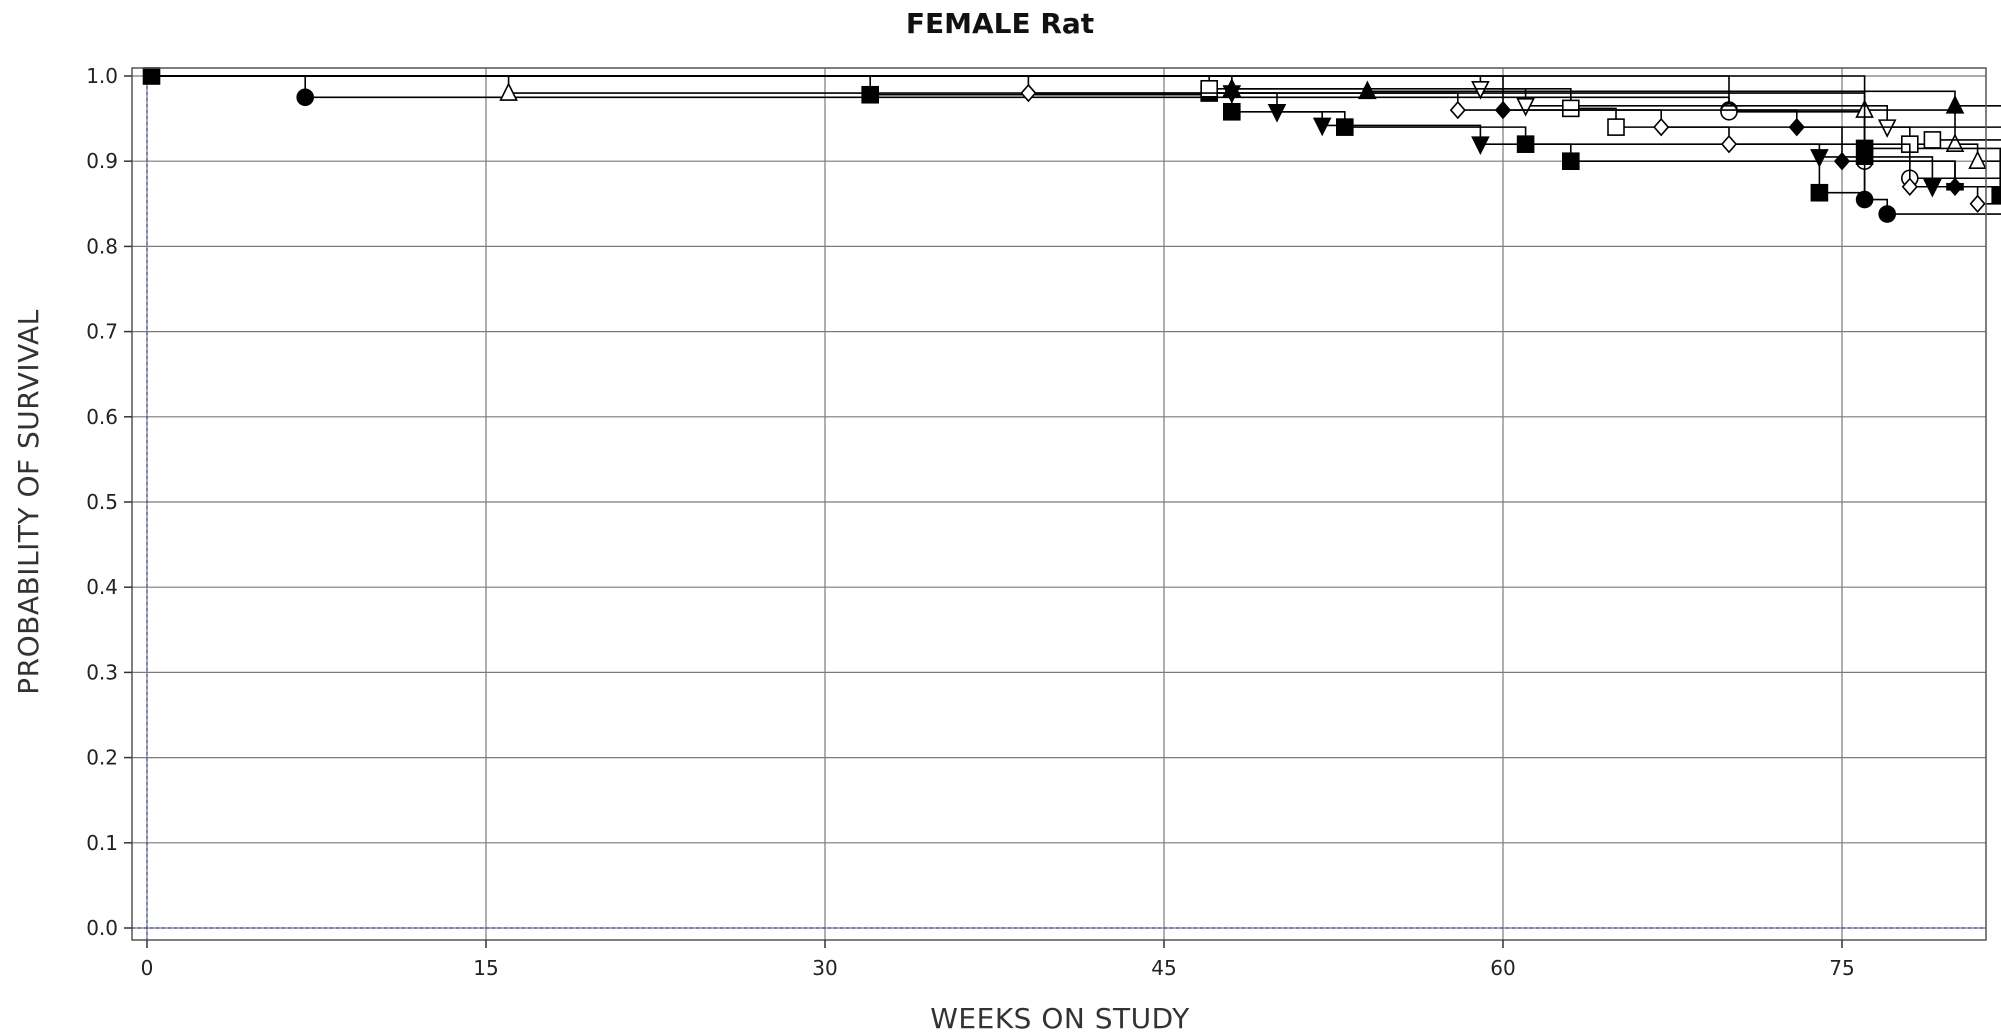 The width and height of the screenshot is (2001, 1034). Describe the element at coordinates (824, 968) in the screenshot. I see `x-tick-label: 30` at that location.